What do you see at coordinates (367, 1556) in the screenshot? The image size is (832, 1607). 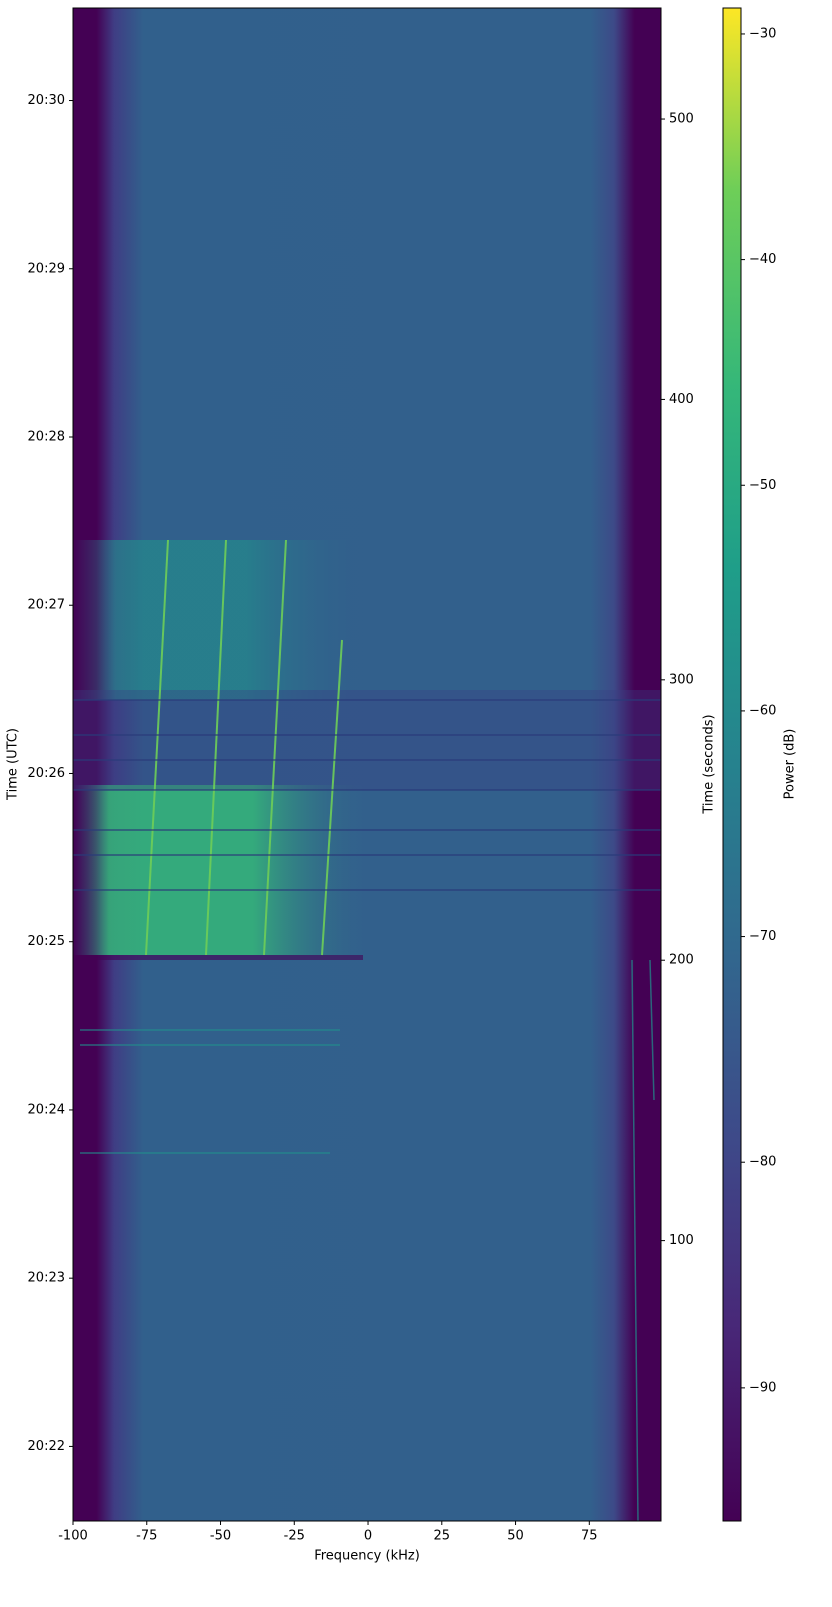 I see `x-axis-label: Frequency (kHz)` at bounding box center [367, 1556].